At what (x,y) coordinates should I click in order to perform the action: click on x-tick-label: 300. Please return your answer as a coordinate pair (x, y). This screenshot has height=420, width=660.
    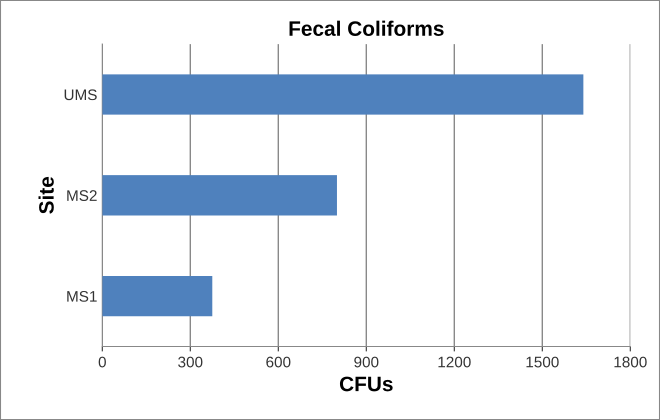
    Looking at the image, I should click on (190, 362).